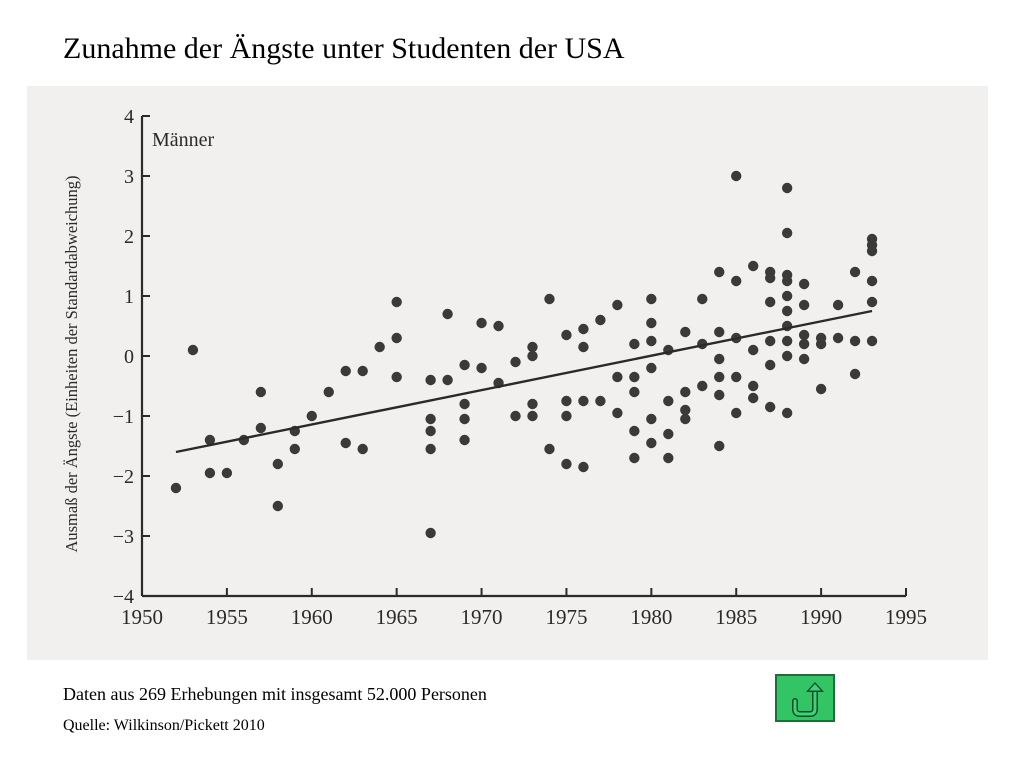 Image resolution: width=1024 pixels, height=768 pixels. I want to click on x-tick-label: 1950, so click(142, 617).